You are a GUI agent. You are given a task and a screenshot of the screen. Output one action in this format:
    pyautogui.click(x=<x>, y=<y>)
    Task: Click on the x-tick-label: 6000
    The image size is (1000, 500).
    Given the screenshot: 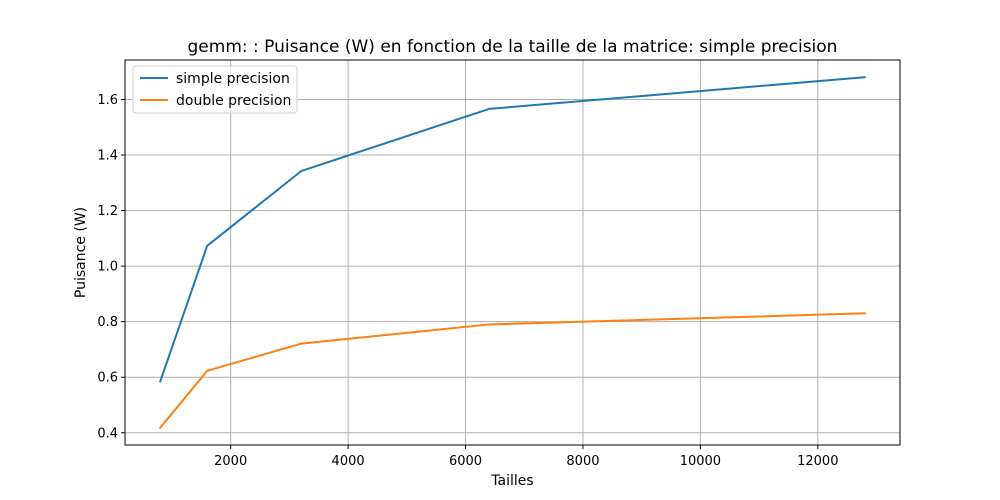 What is the action you would take?
    pyautogui.click(x=465, y=461)
    